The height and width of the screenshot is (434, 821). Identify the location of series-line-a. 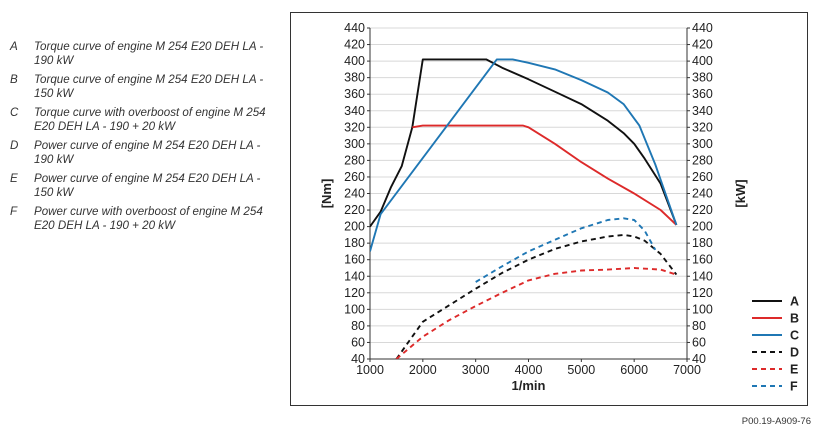
(524, 143).